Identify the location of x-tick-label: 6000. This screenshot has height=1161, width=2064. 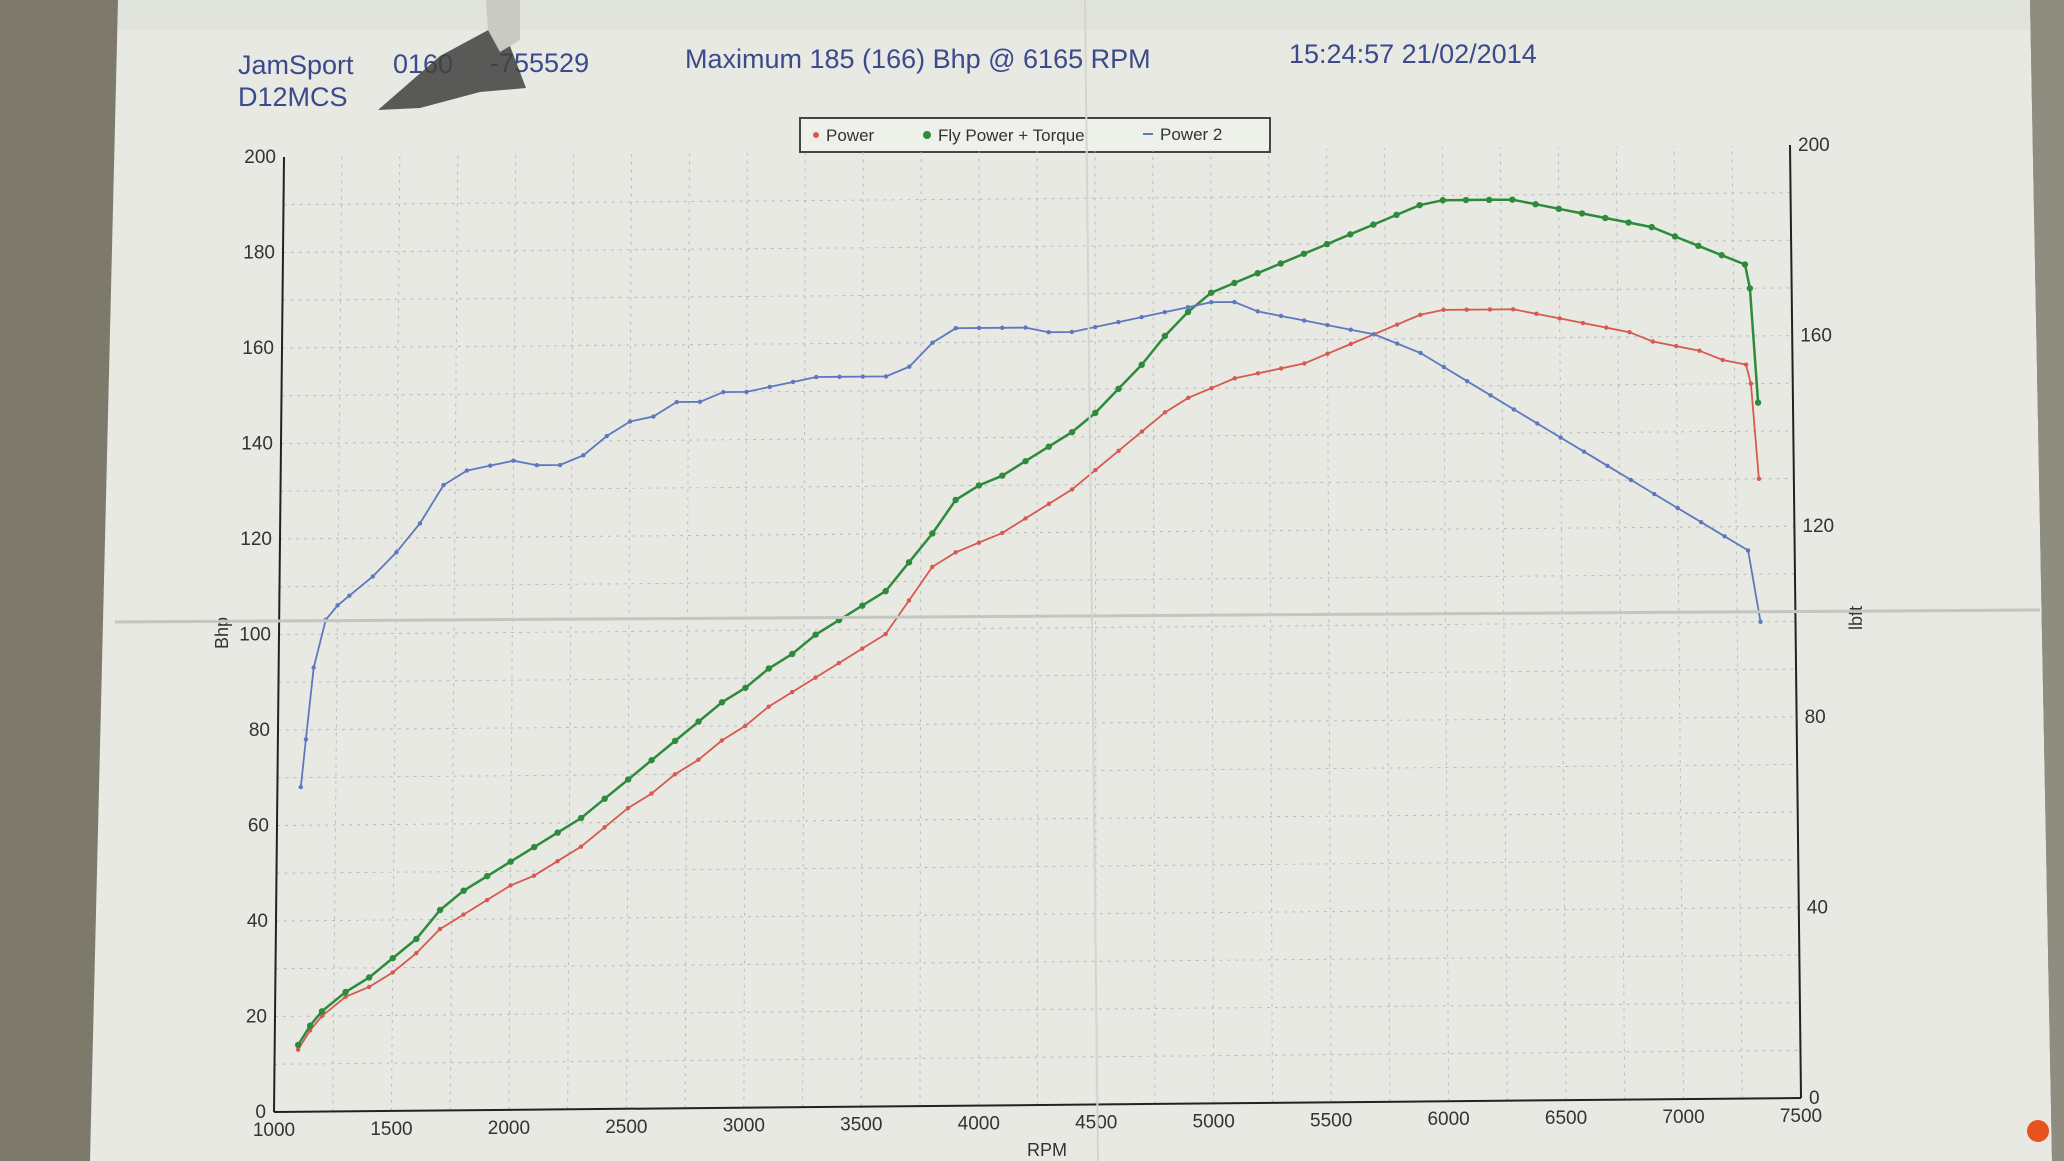
(1448, 1119).